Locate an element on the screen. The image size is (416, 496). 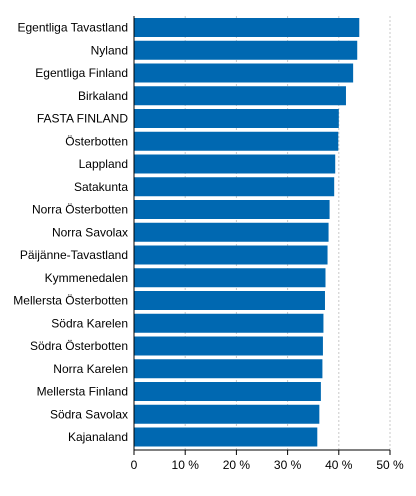
category-label: Satakunta is located at coordinates (101, 187).